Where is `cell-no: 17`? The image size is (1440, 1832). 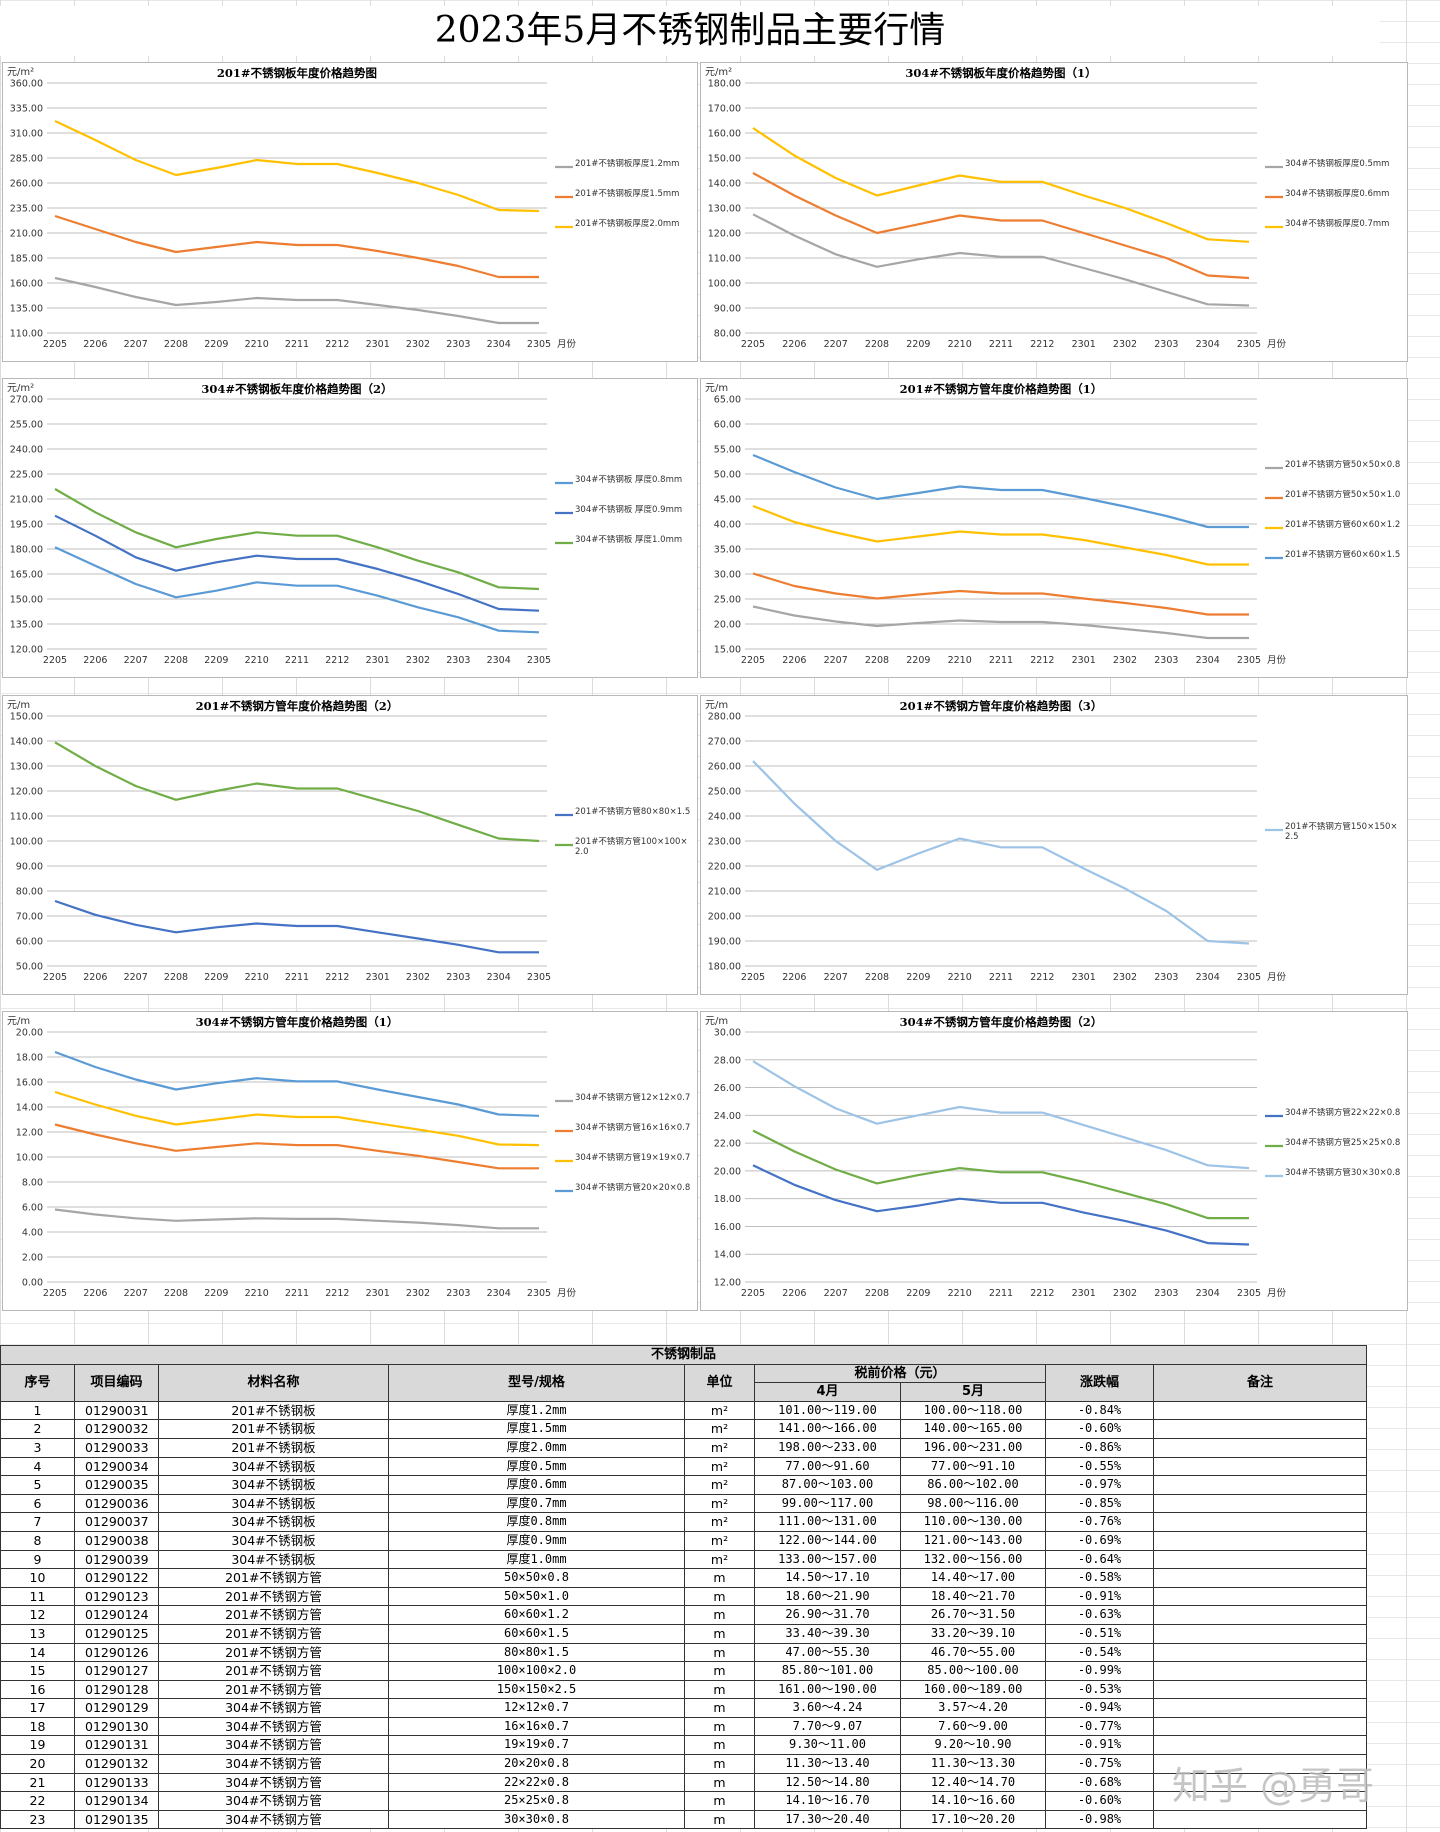 cell-no: 17 is located at coordinates (37, 1708).